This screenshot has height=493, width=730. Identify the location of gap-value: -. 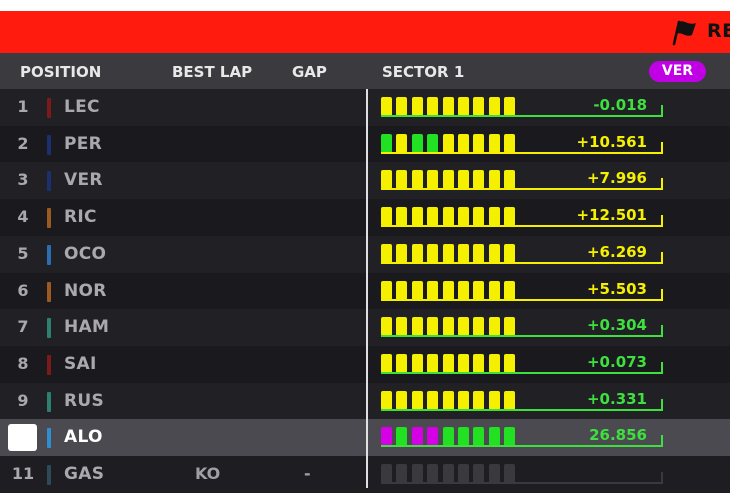
(307, 473).